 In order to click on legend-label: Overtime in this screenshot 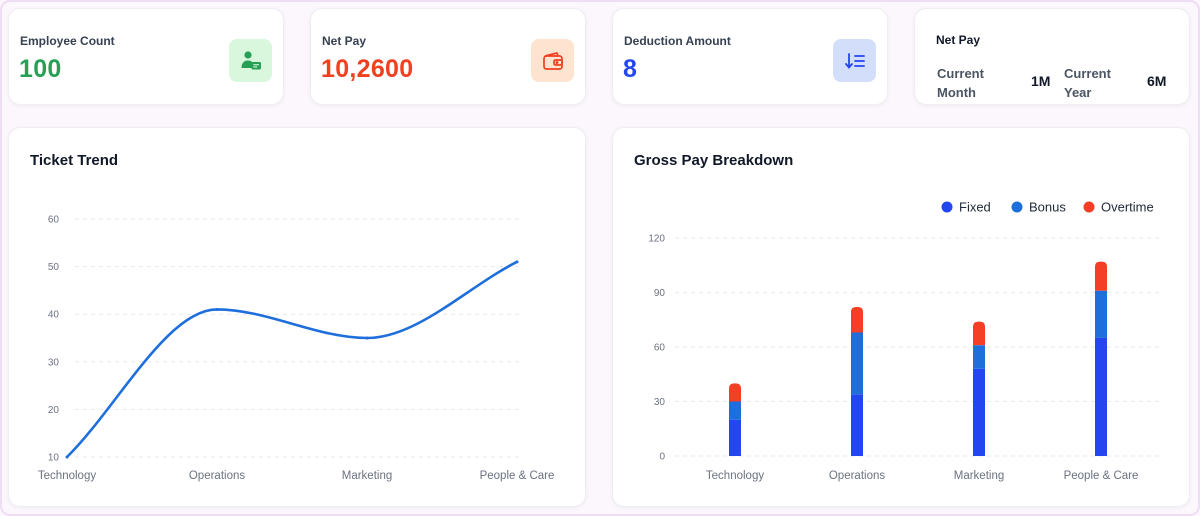, I will do `click(1127, 207)`.